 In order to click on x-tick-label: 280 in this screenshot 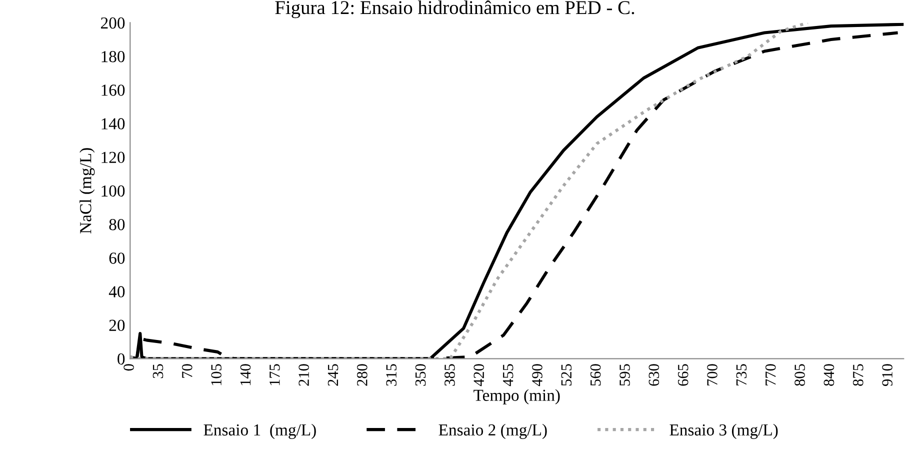, I will do `click(362, 375)`.